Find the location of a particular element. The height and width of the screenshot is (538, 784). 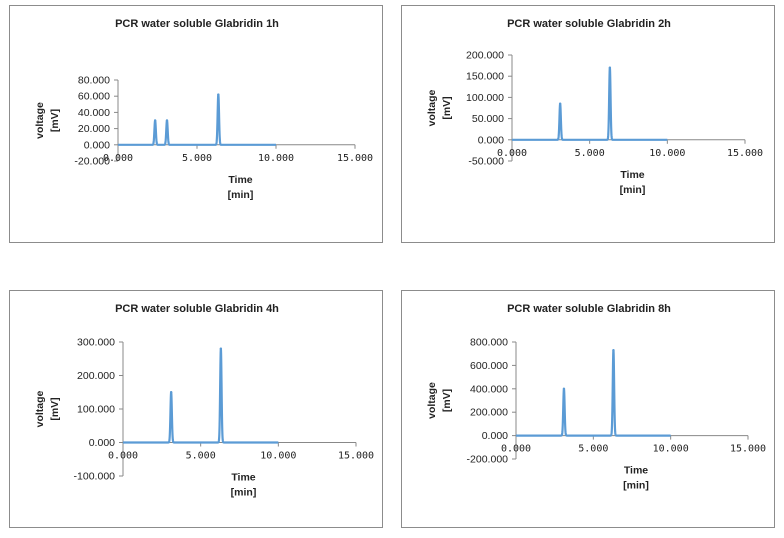

chart-title: PCR water soluble Glabridin 1h is located at coordinates (197, 24).